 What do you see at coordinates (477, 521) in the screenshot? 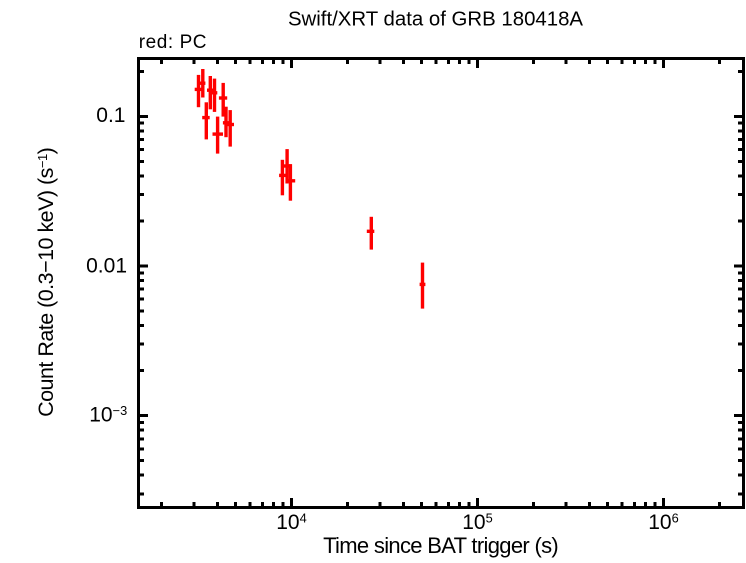
I see `svg-text: 10⁵` at bounding box center [477, 521].